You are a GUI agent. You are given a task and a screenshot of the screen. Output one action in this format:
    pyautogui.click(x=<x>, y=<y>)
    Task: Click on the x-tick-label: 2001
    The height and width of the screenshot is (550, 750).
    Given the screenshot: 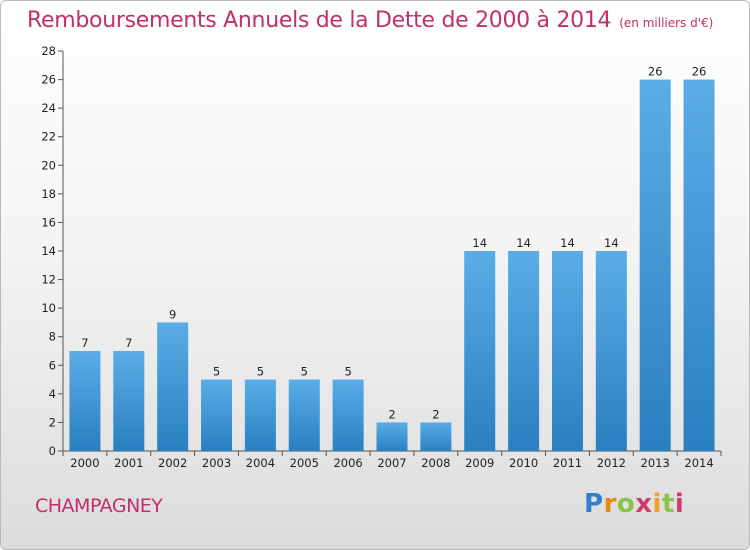 What is the action you would take?
    pyautogui.click(x=128, y=463)
    